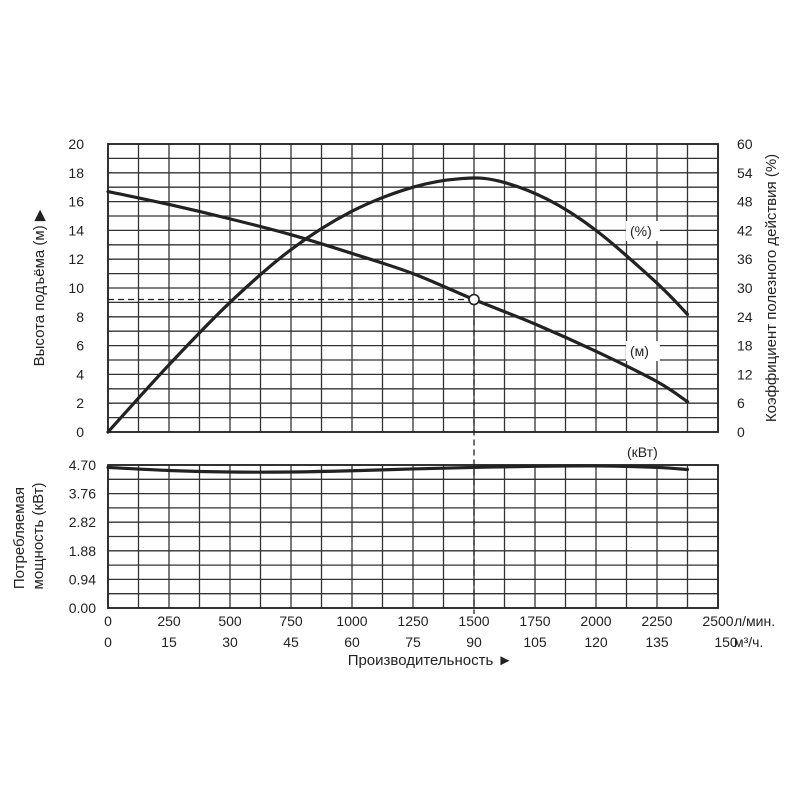 This screenshot has height=800, width=800. Describe the element at coordinates (771, 288) in the screenshot. I see `y-right-axis-title: Коэффициент полезного действия (%)` at that location.